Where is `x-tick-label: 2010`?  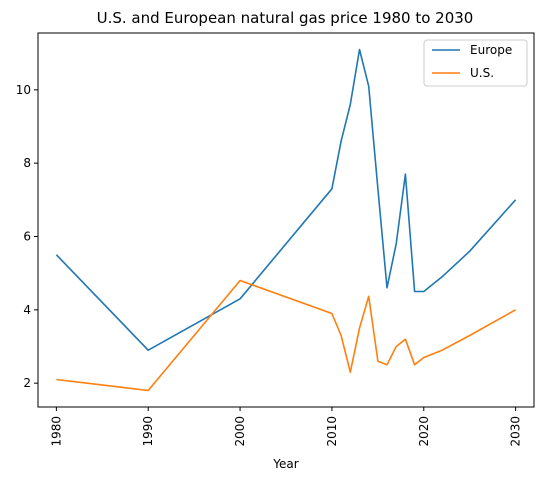 x-tick-label: 2010 is located at coordinates (332, 431).